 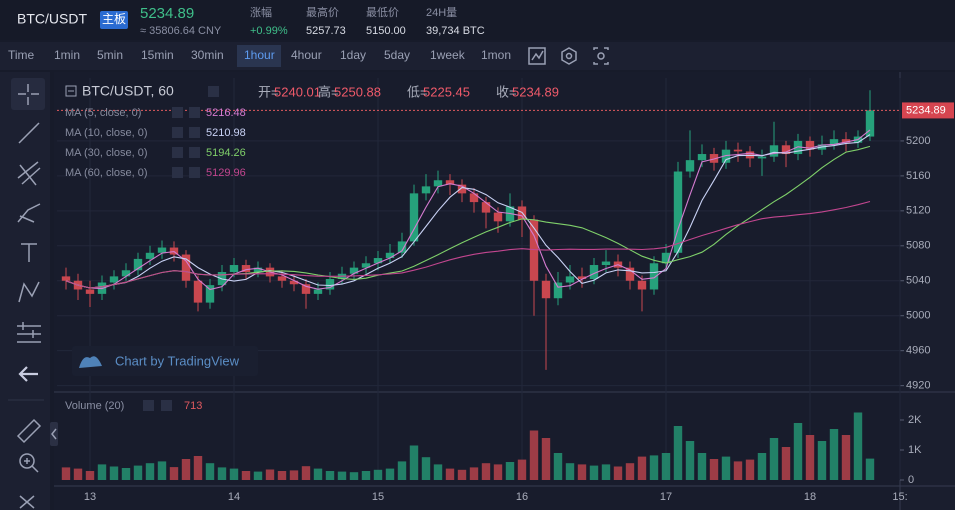 I want to click on interval: 1mon, so click(x=496, y=55).